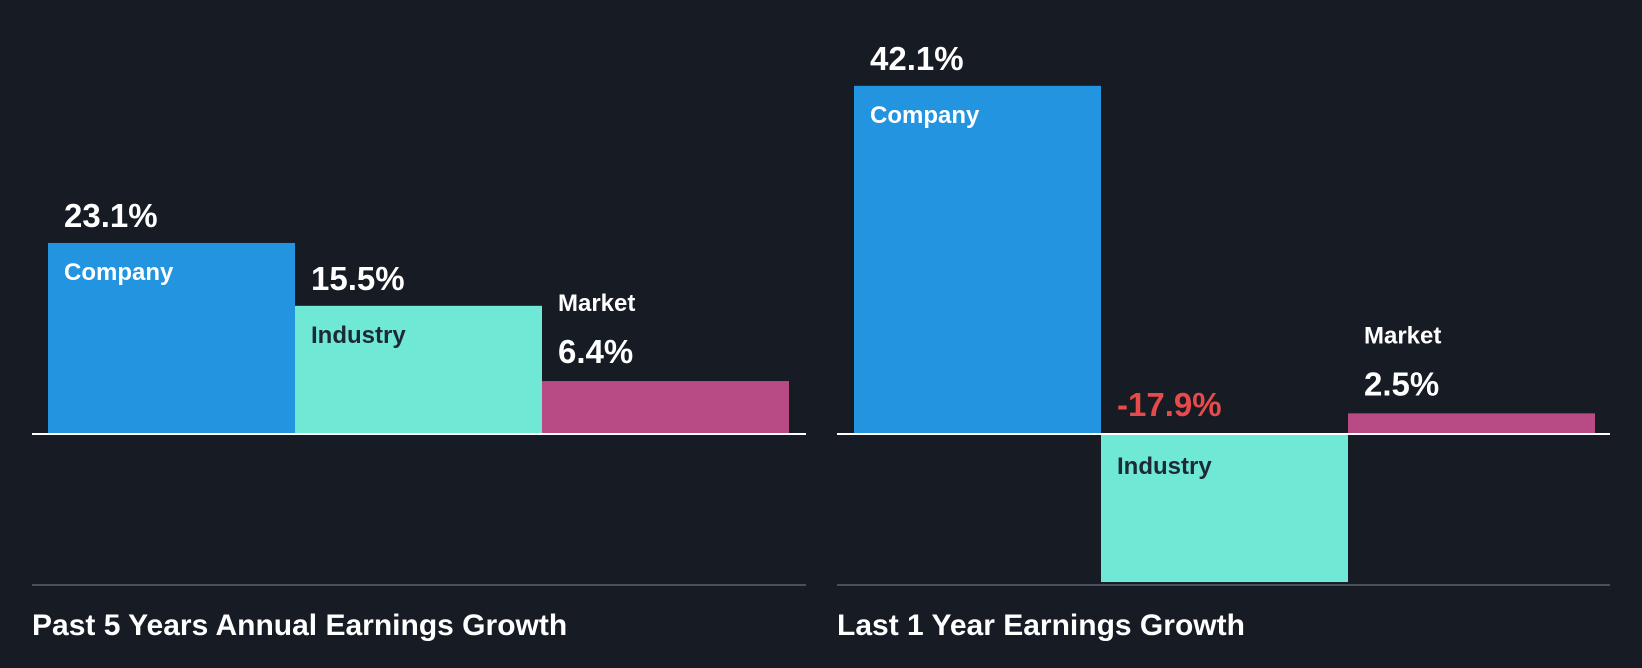  I want to click on value-label-market: 2.5%, so click(1401, 383).